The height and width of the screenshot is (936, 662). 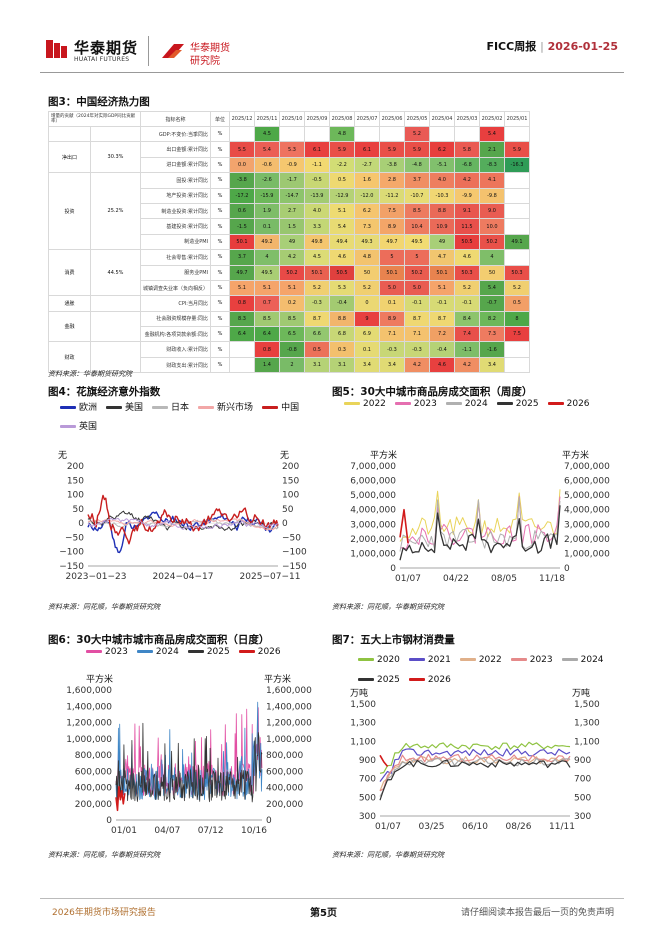 I want to click on y-tick-label: 3,000,000, so click(x=587, y=525).